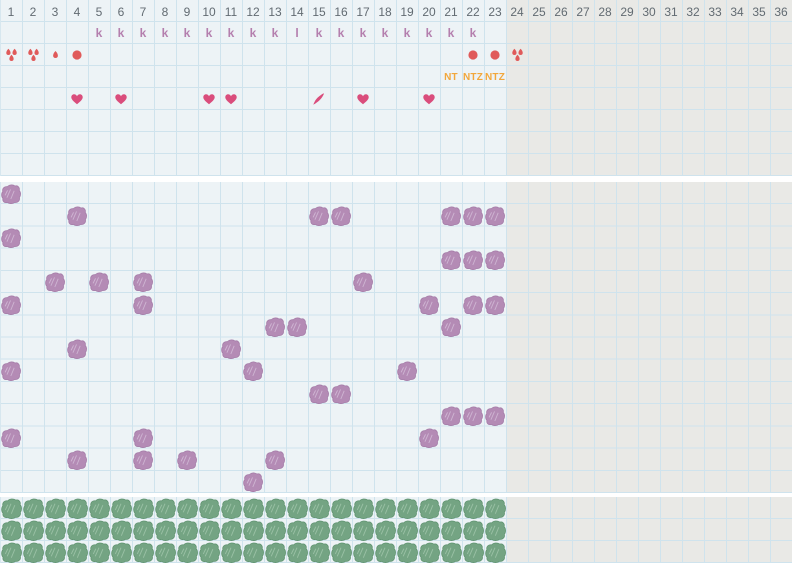 This screenshot has height=563, width=792. I want to click on day-number: 9, so click(187, 11).